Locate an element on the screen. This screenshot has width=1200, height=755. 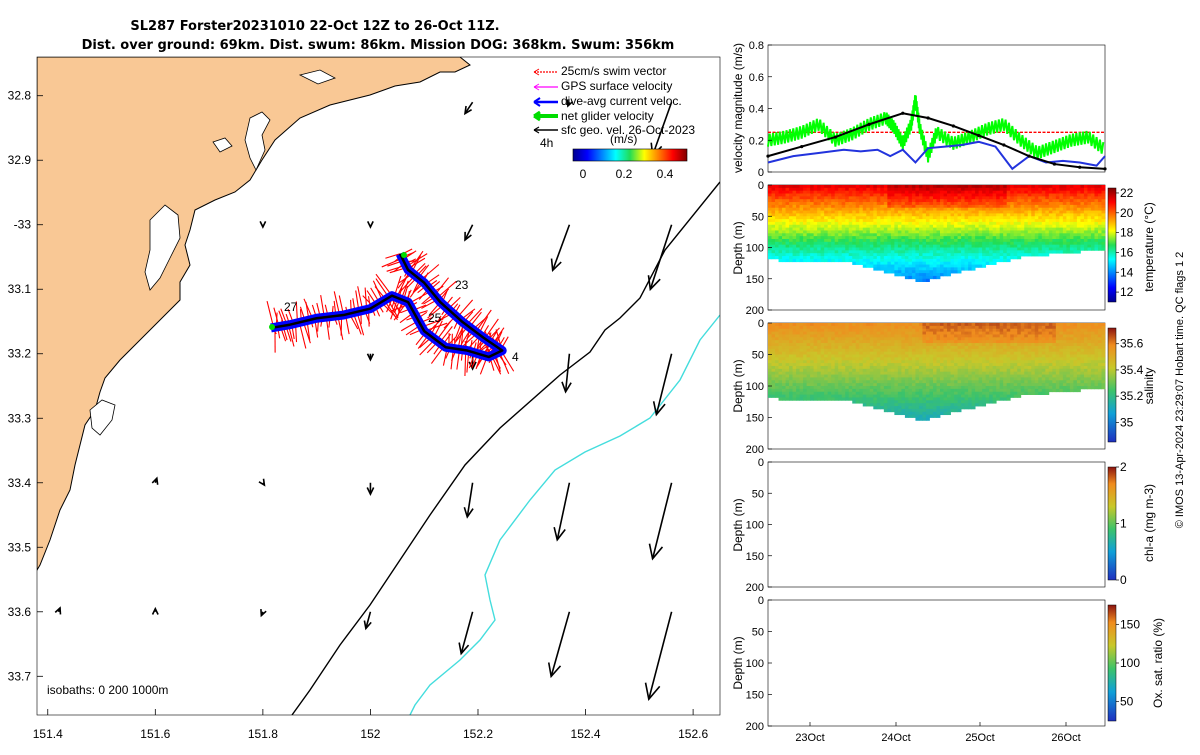
velocity-series-point is located at coordinates (927, 117).